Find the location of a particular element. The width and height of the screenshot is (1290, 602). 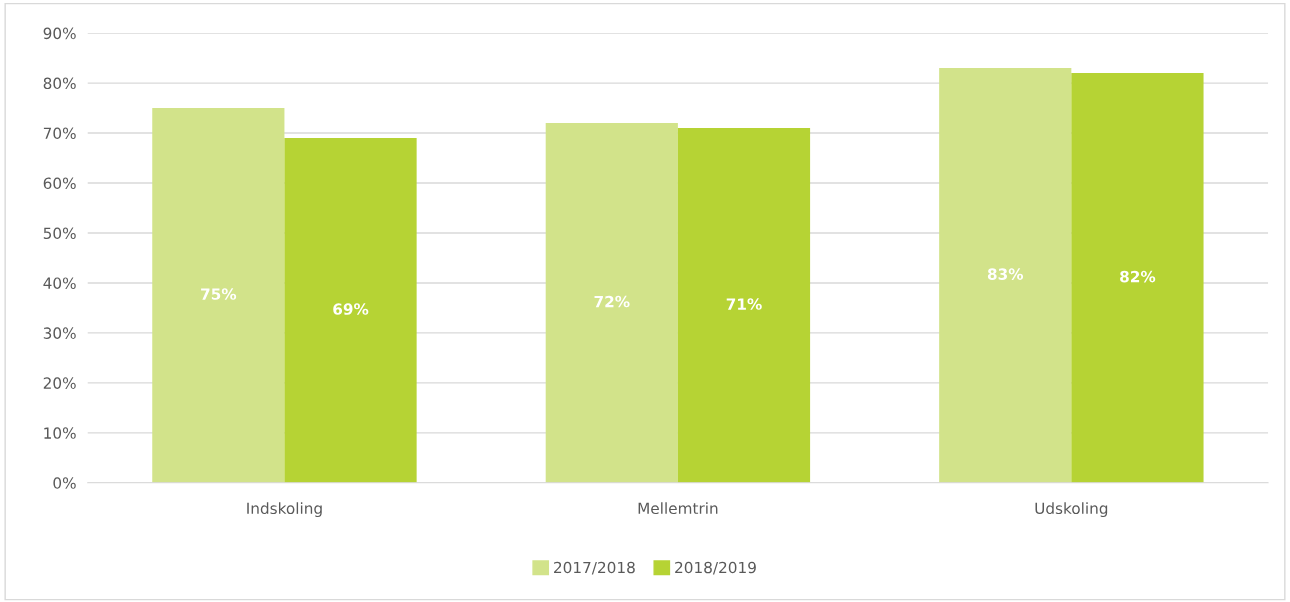

data-label: 71% is located at coordinates (744, 304).